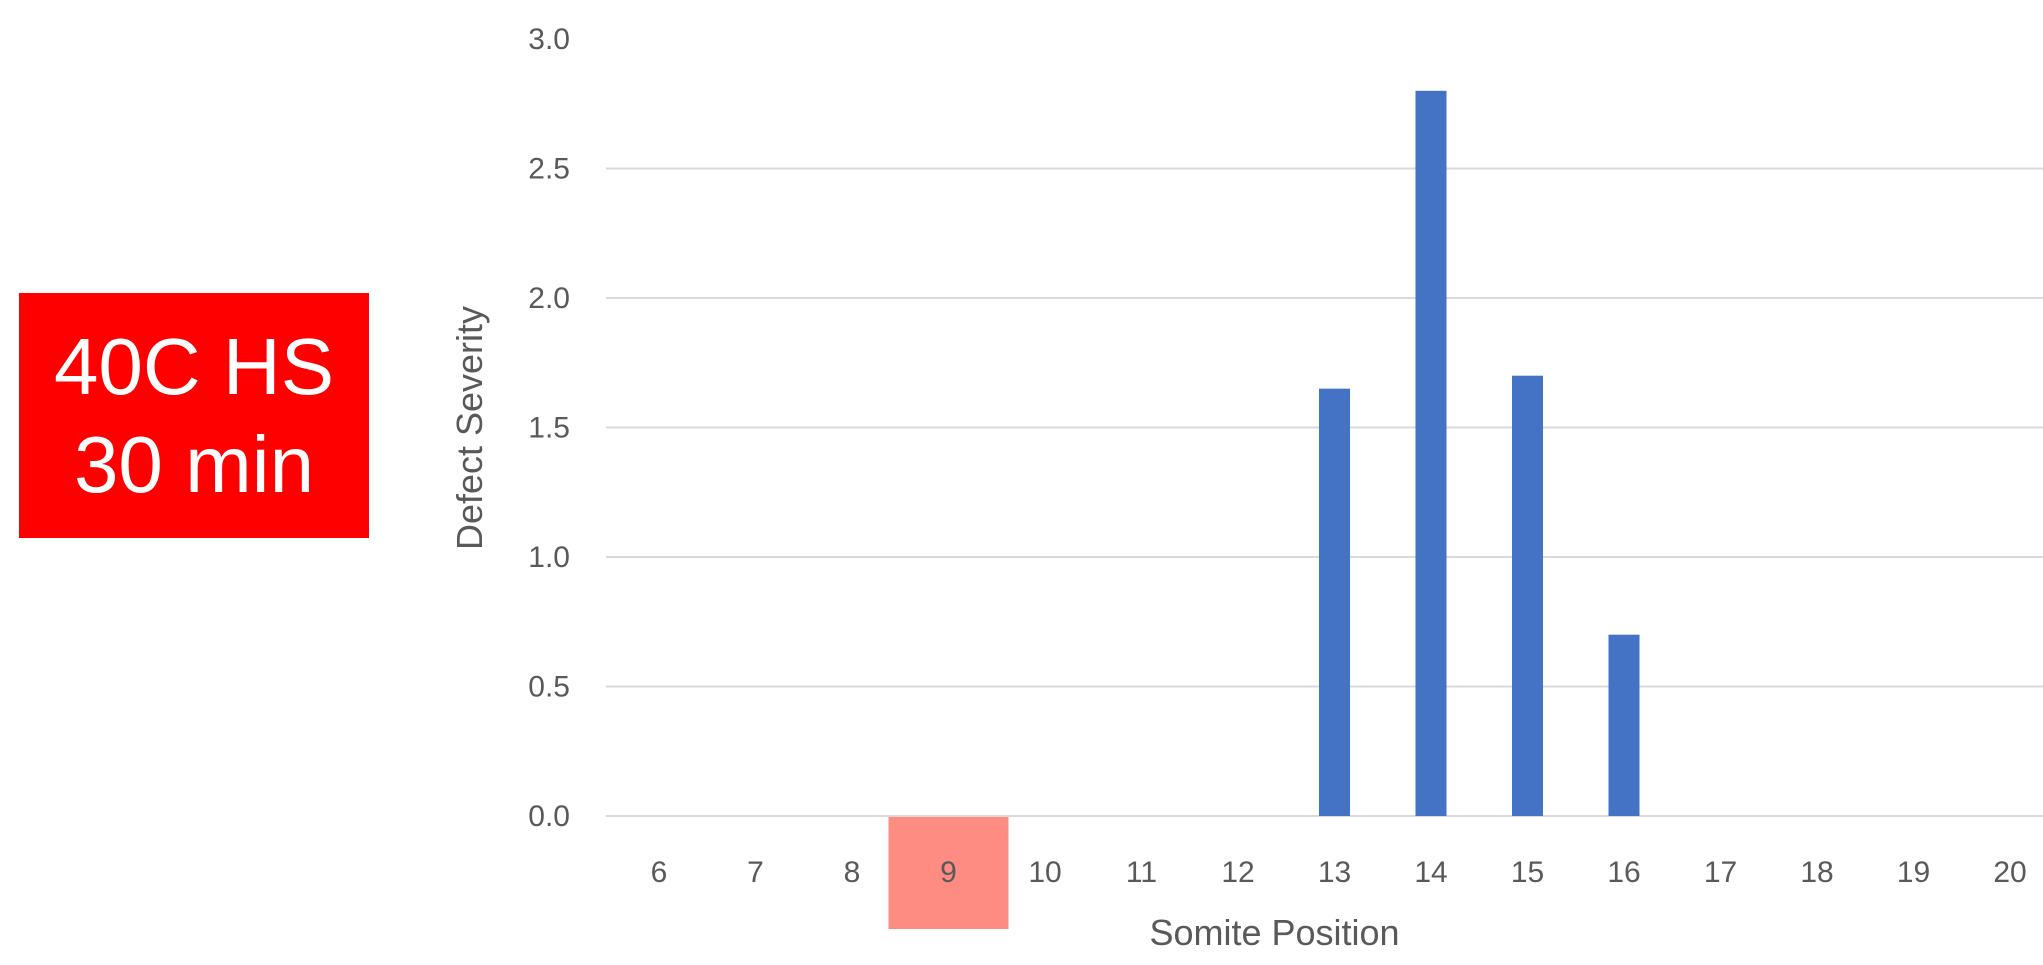 The image size is (2043, 965). I want to click on y-tick-label: 2.5, so click(549, 169).